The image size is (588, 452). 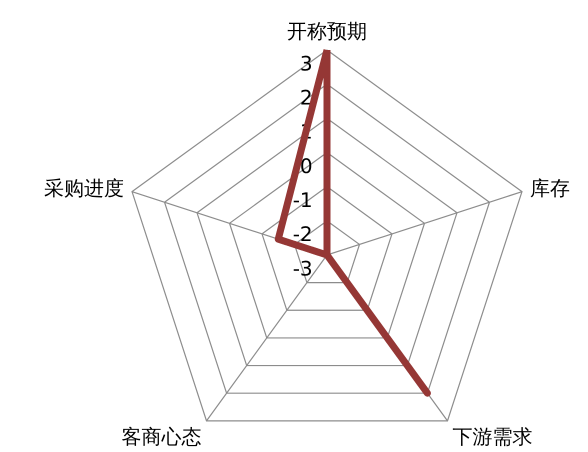 I want to click on y-tick-label: 3, so click(x=306, y=63).